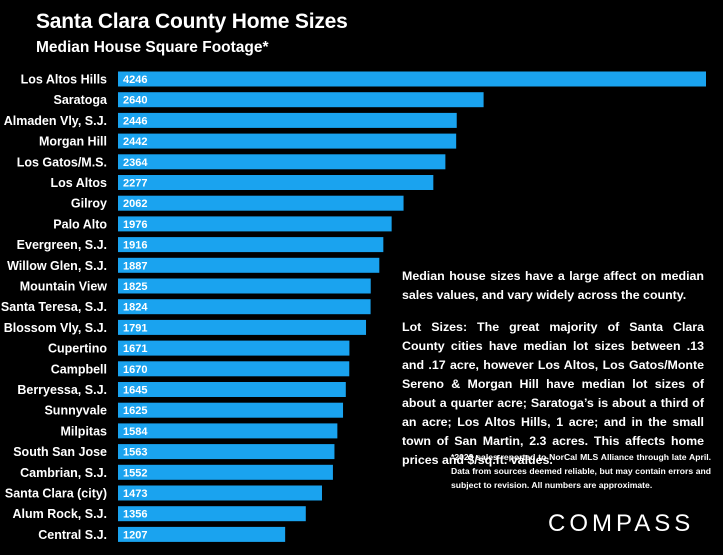 This screenshot has width=723, height=555. Describe the element at coordinates (54, 307) in the screenshot. I see `category-label-santa-teresa-s-j: Santa Teresa, S.J.` at that location.